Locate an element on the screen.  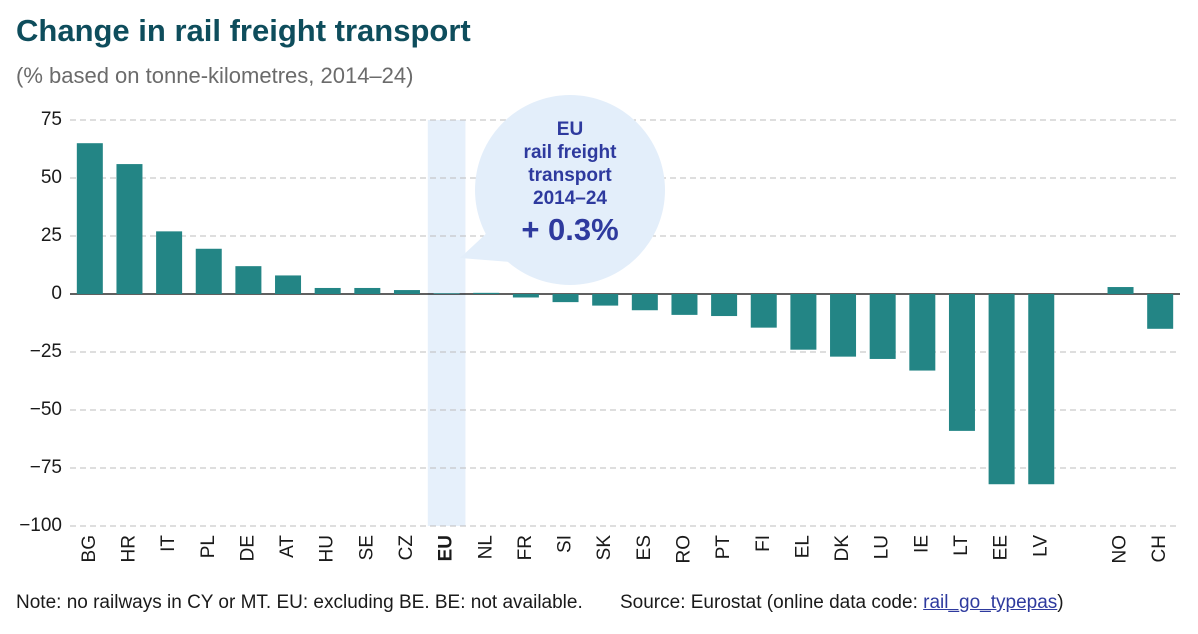
y-tick-label: 25 is located at coordinates (51, 235).